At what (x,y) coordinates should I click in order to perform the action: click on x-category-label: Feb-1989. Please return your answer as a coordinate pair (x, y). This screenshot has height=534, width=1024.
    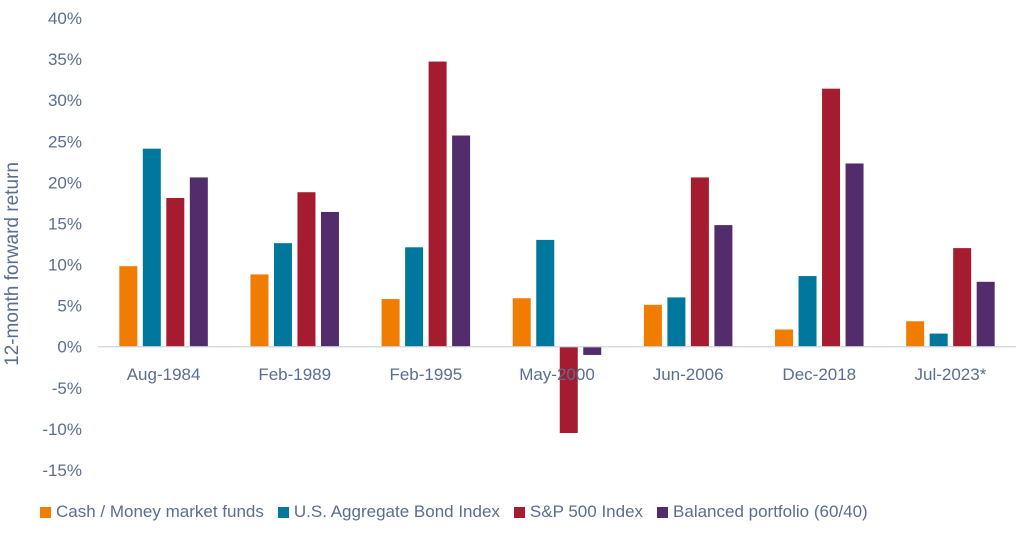
    Looking at the image, I should click on (294, 374).